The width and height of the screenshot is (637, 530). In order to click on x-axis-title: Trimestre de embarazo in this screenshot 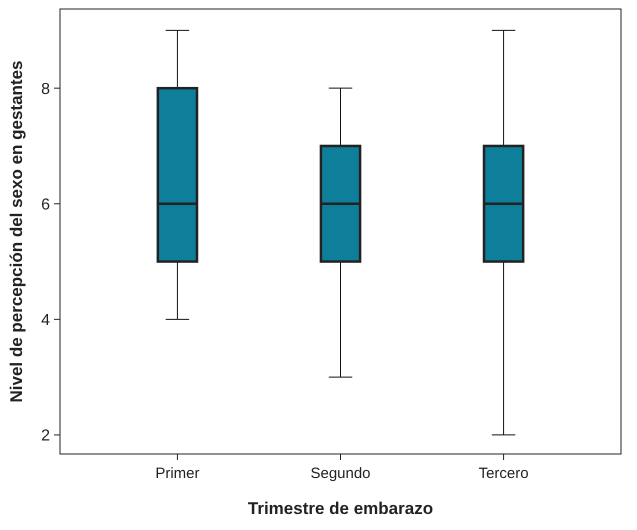, I will do `click(341, 508)`.